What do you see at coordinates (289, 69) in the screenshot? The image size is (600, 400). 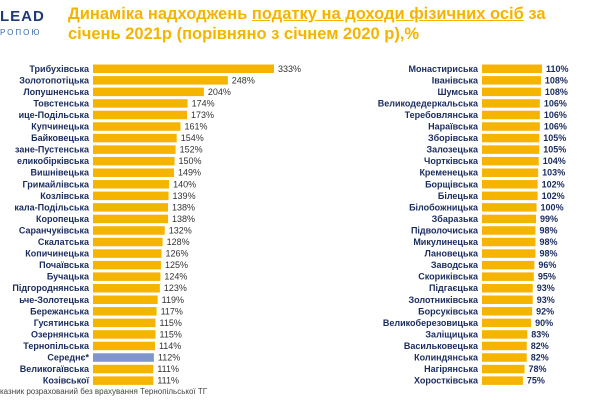 I see `data-label: 333%` at bounding box center [289, 69].